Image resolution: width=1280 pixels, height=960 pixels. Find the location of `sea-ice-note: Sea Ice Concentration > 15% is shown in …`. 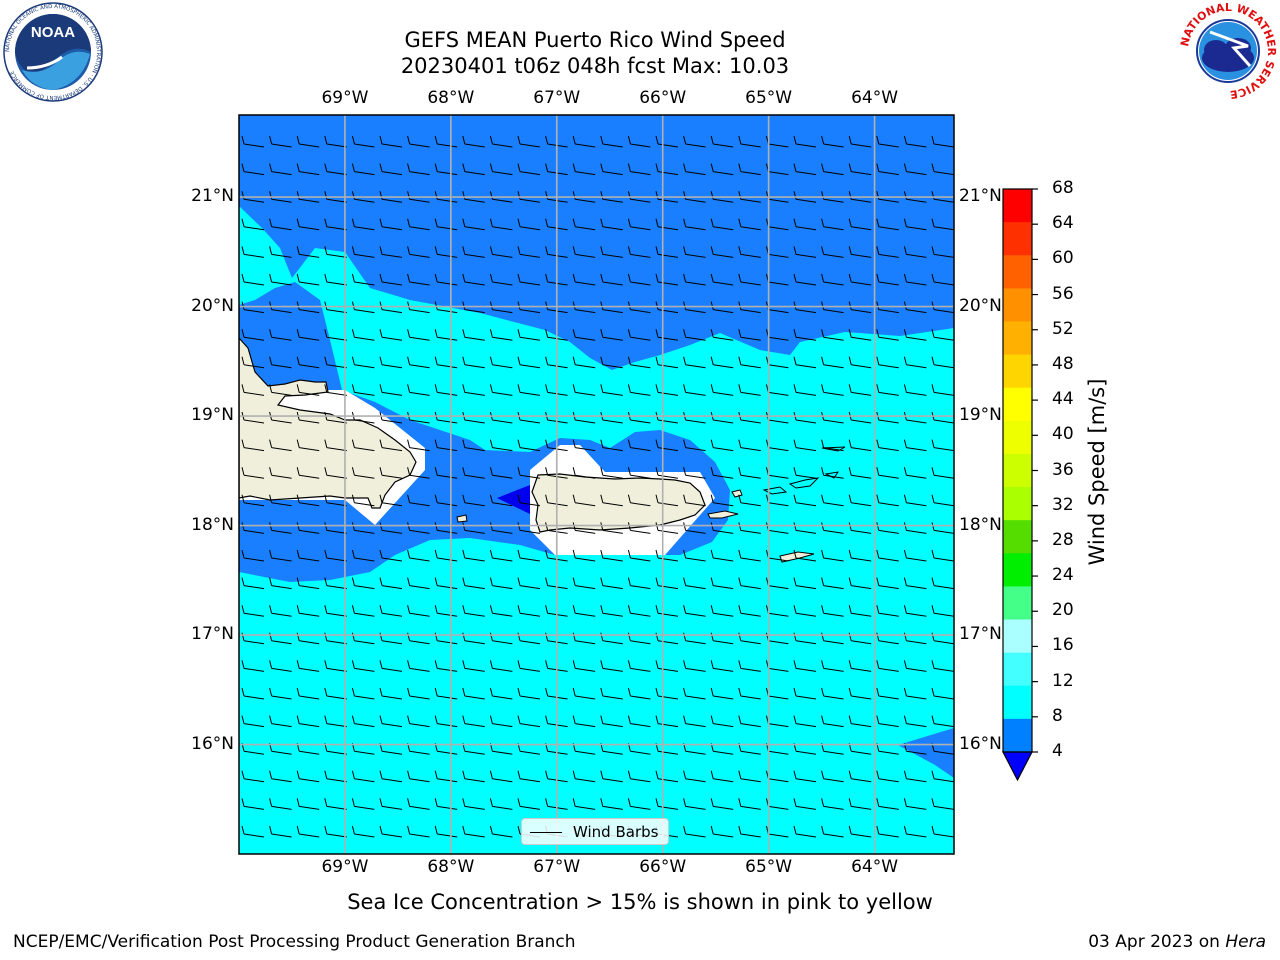

sea-ice-note: Sea Ice Concentration > 15% is shown in … is located at coordinates (640, 902).